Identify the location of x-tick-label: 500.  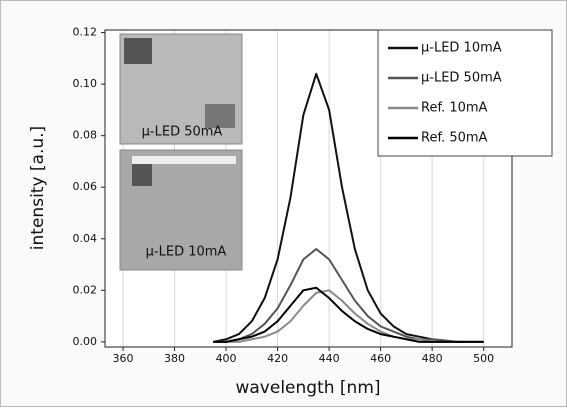
(483, 358).